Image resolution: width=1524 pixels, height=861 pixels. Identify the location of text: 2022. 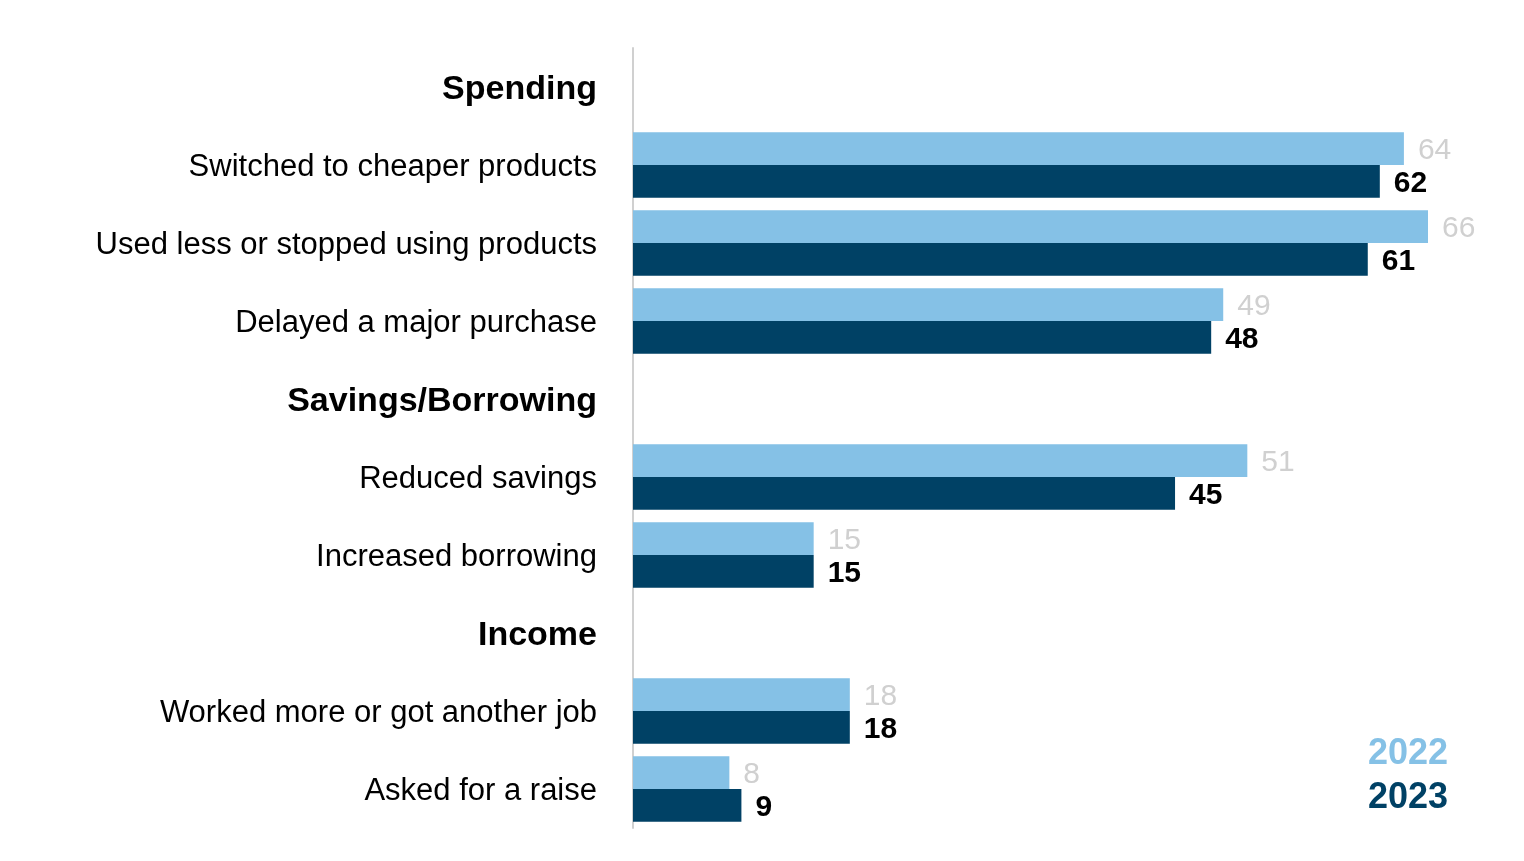
(1408, 751).